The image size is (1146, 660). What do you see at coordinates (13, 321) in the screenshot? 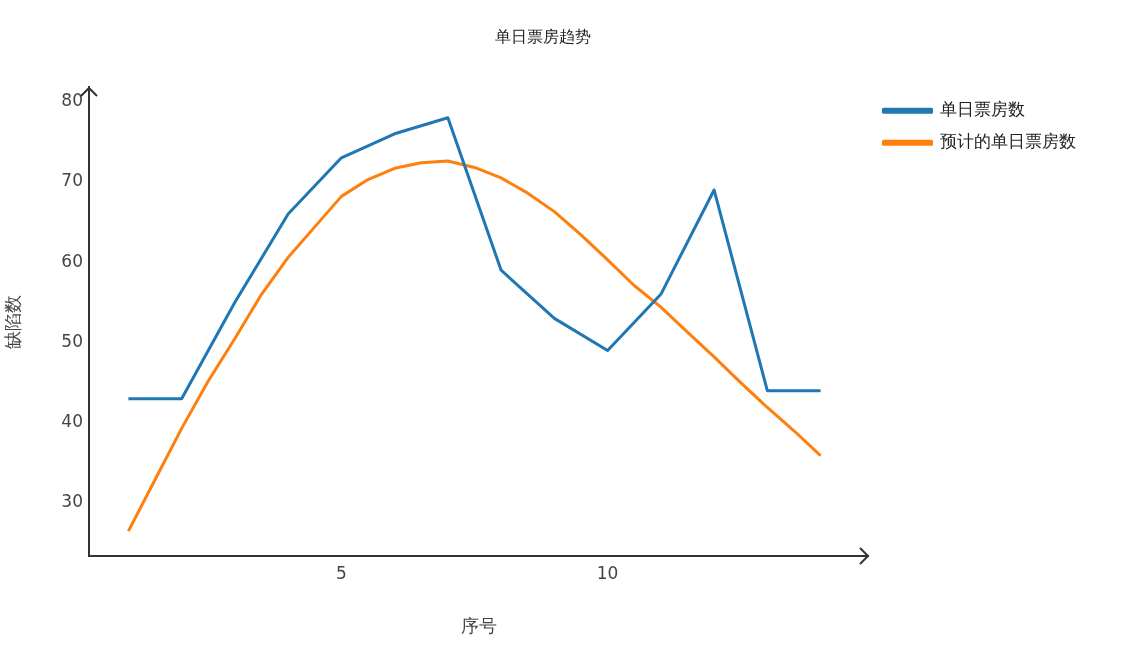
I see `y-axis-title: 缺陷数` at bounding box center [13, 321].